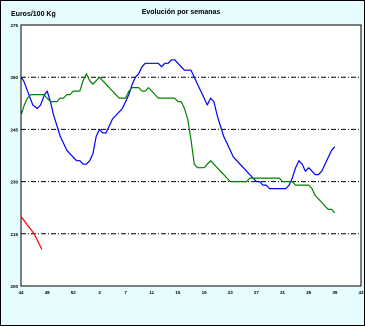  I want to click on y-tick-label: 200, so click(14, 286).